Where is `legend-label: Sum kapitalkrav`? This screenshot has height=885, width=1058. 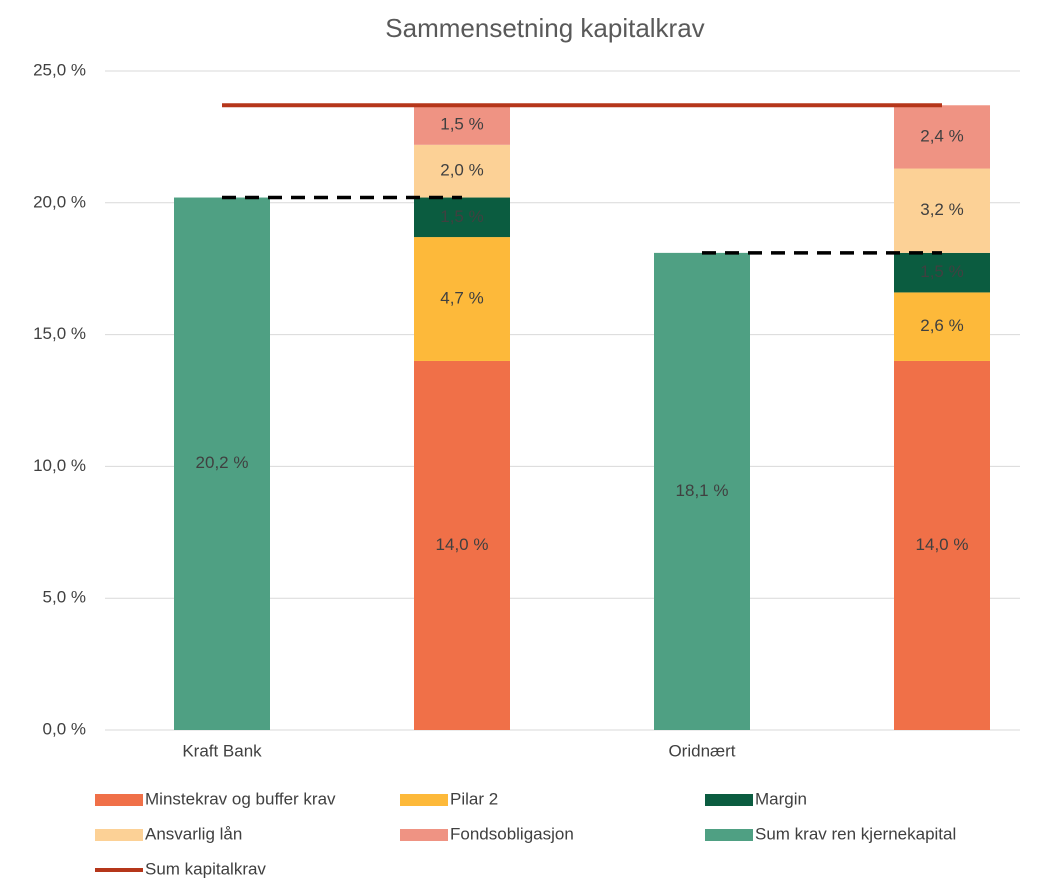
legend-label: Sum kapitalkrav is located at coordinates (205, 868).